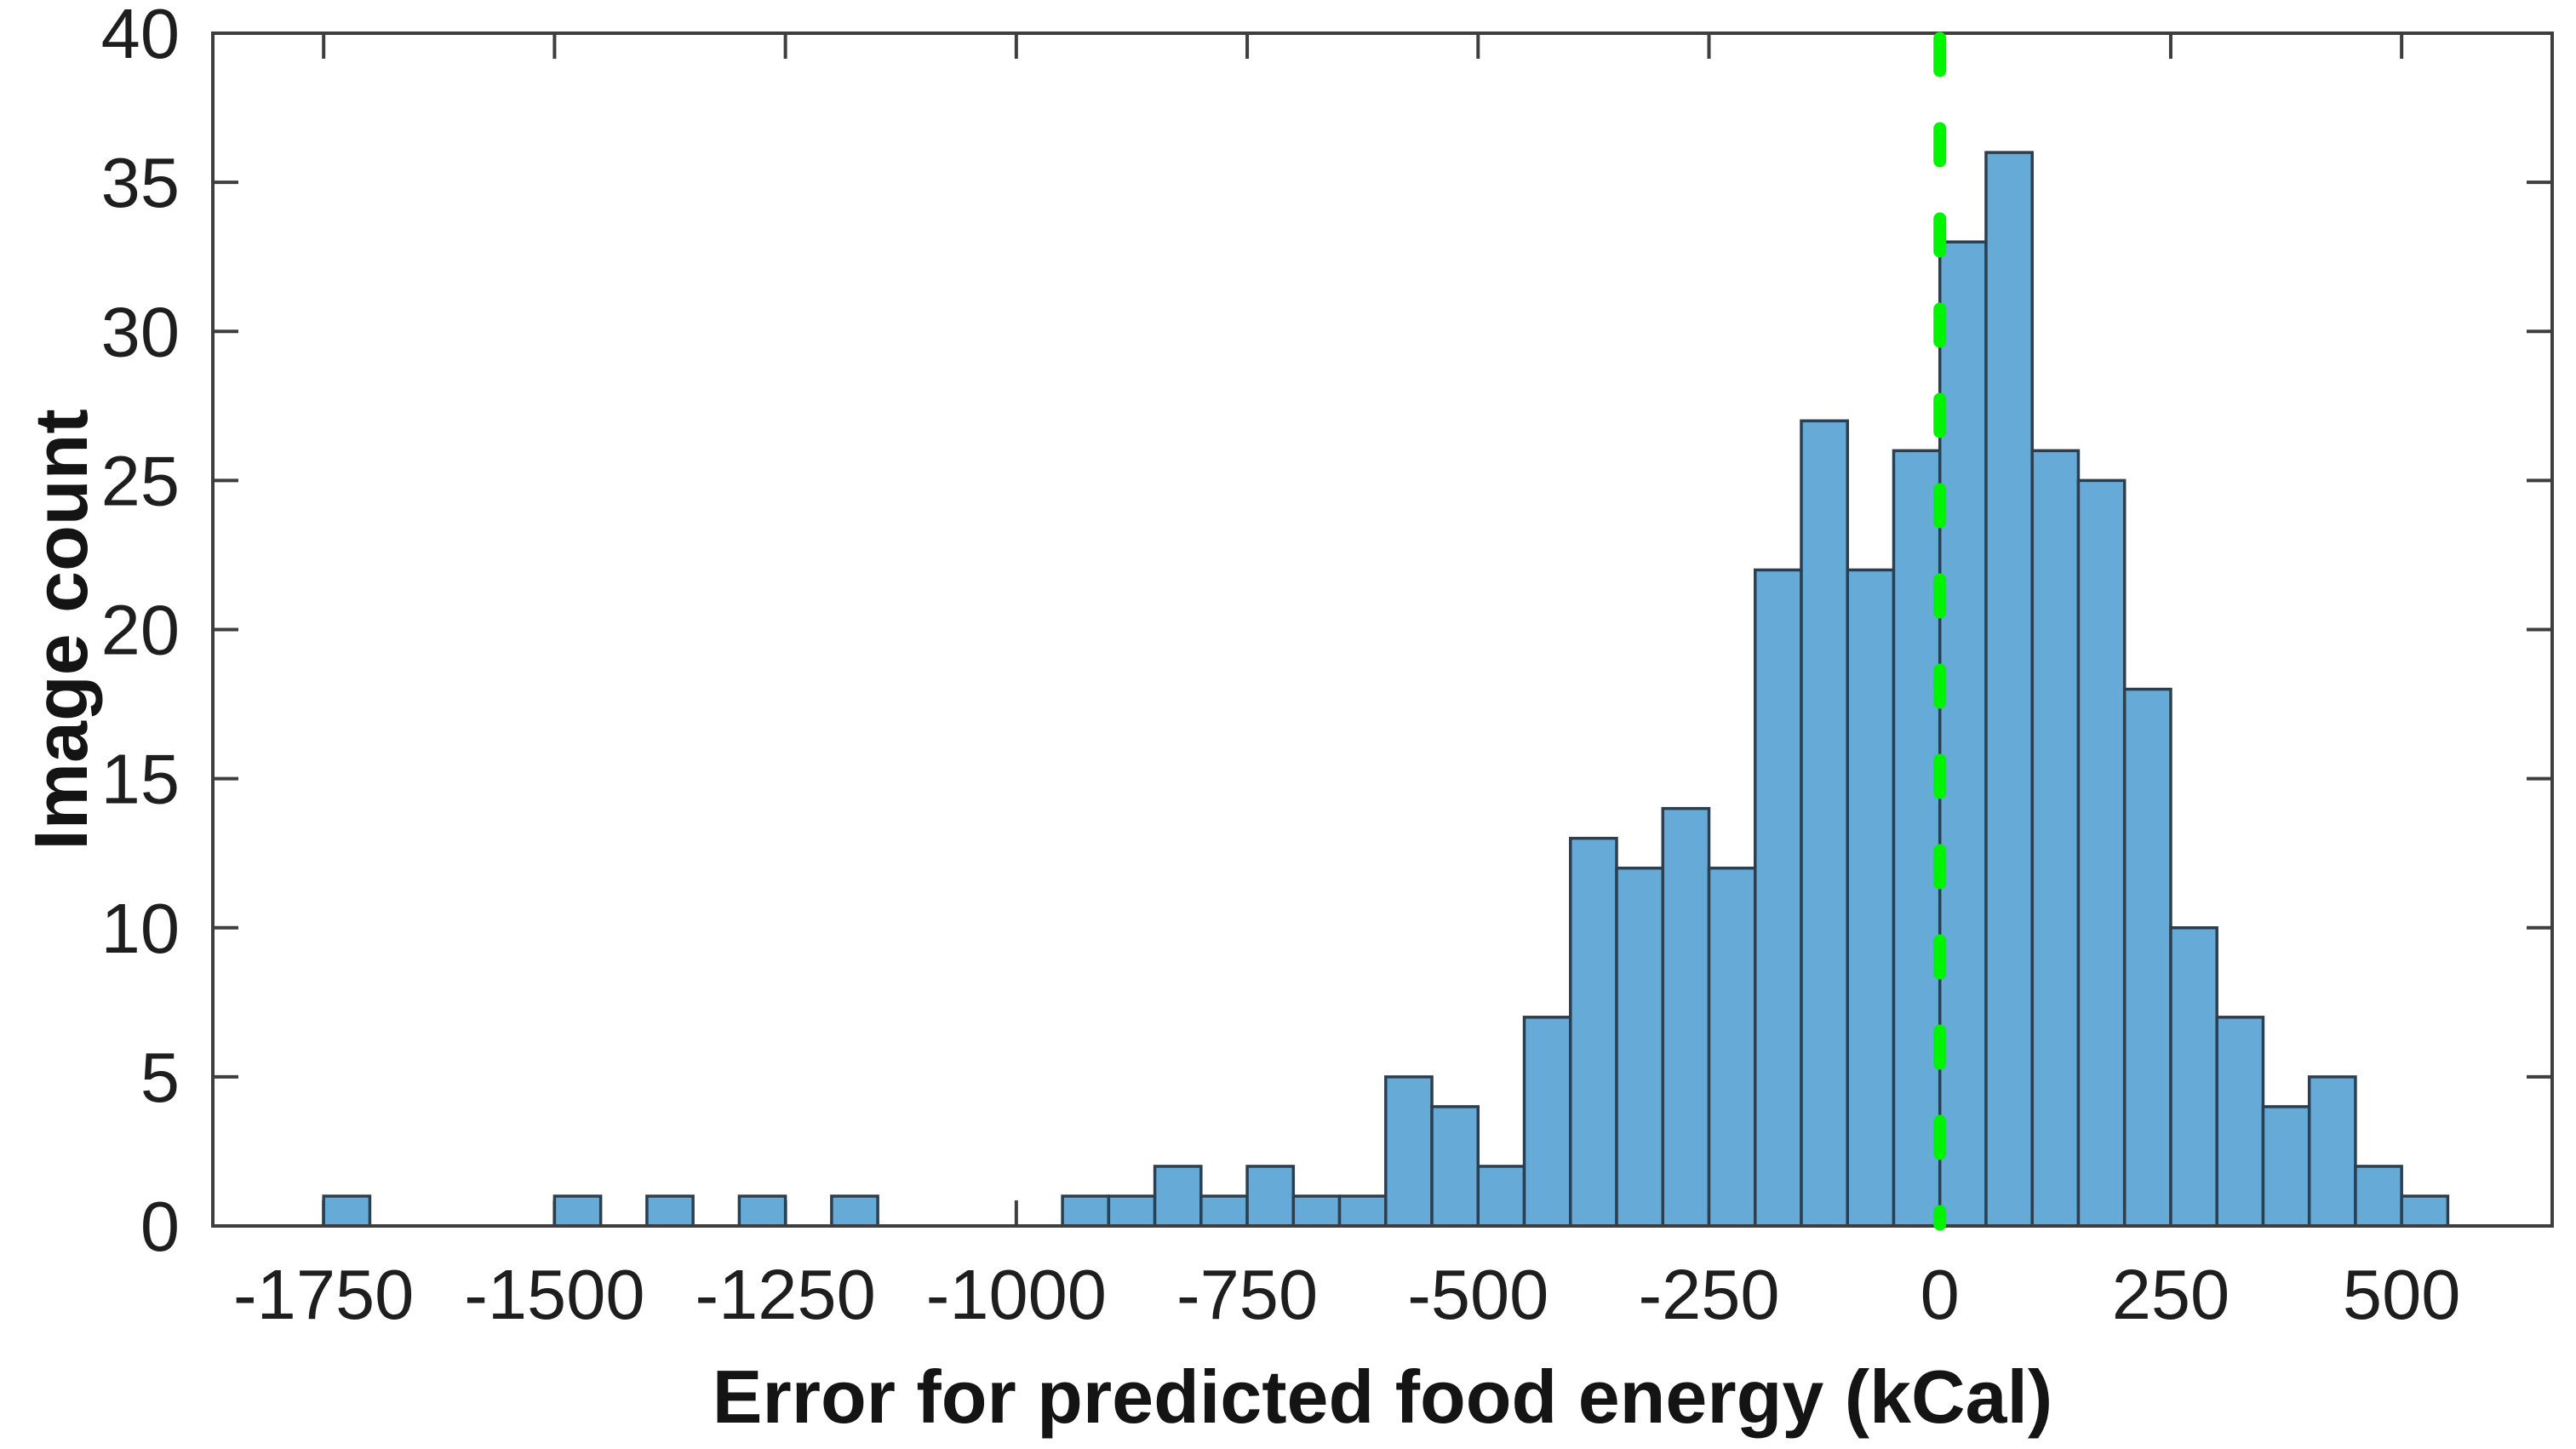  I want to click on x-tick-label: -750, so click(1247, 1294).